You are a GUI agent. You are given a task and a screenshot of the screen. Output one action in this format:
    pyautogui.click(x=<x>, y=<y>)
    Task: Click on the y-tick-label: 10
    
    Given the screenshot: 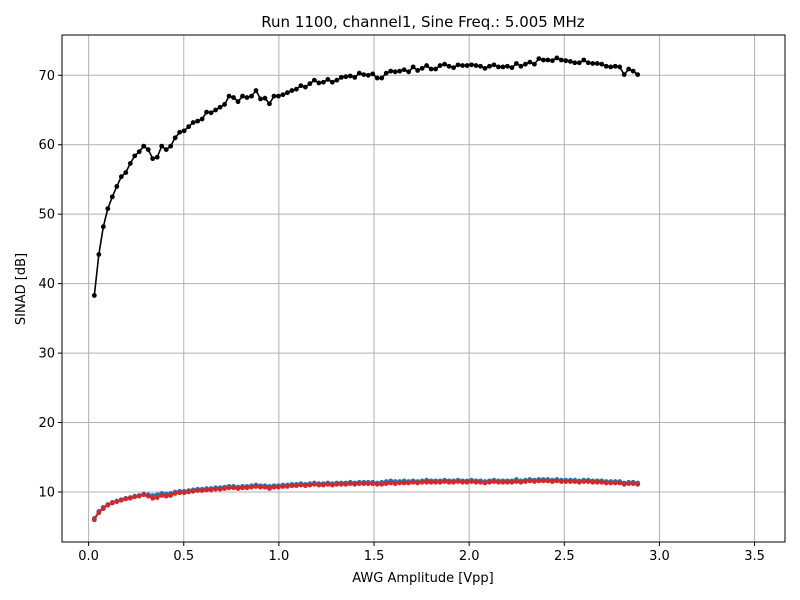 What is the action you would take?
    pyautogui.click(x=46, y=492)
    